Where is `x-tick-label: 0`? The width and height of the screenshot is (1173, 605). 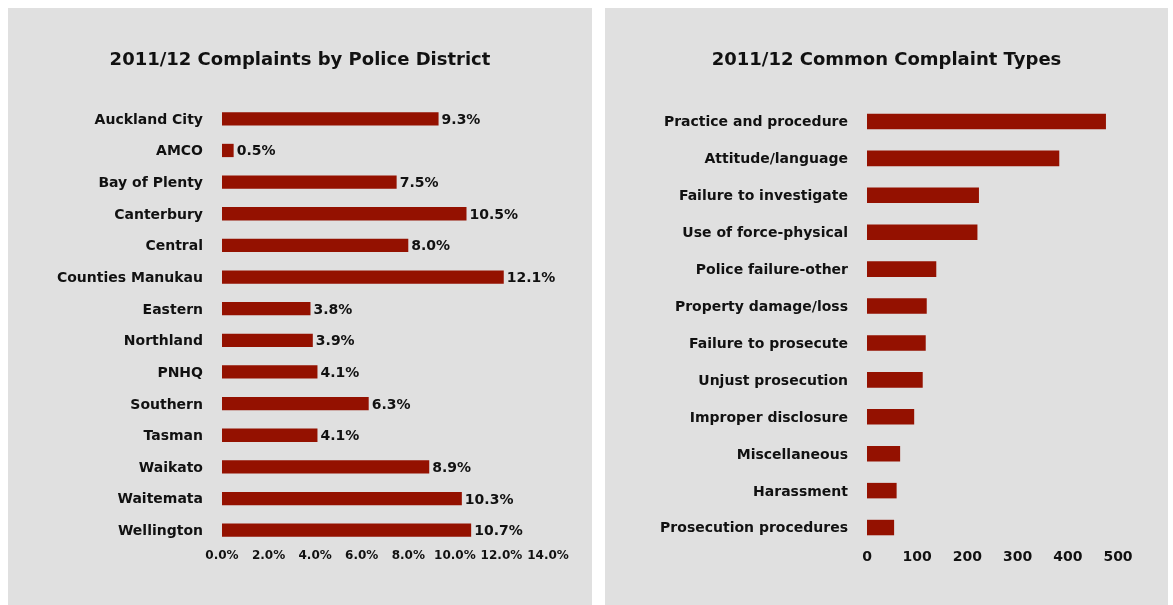 x-tick-label: 0 is located at coordinates (867, 556).